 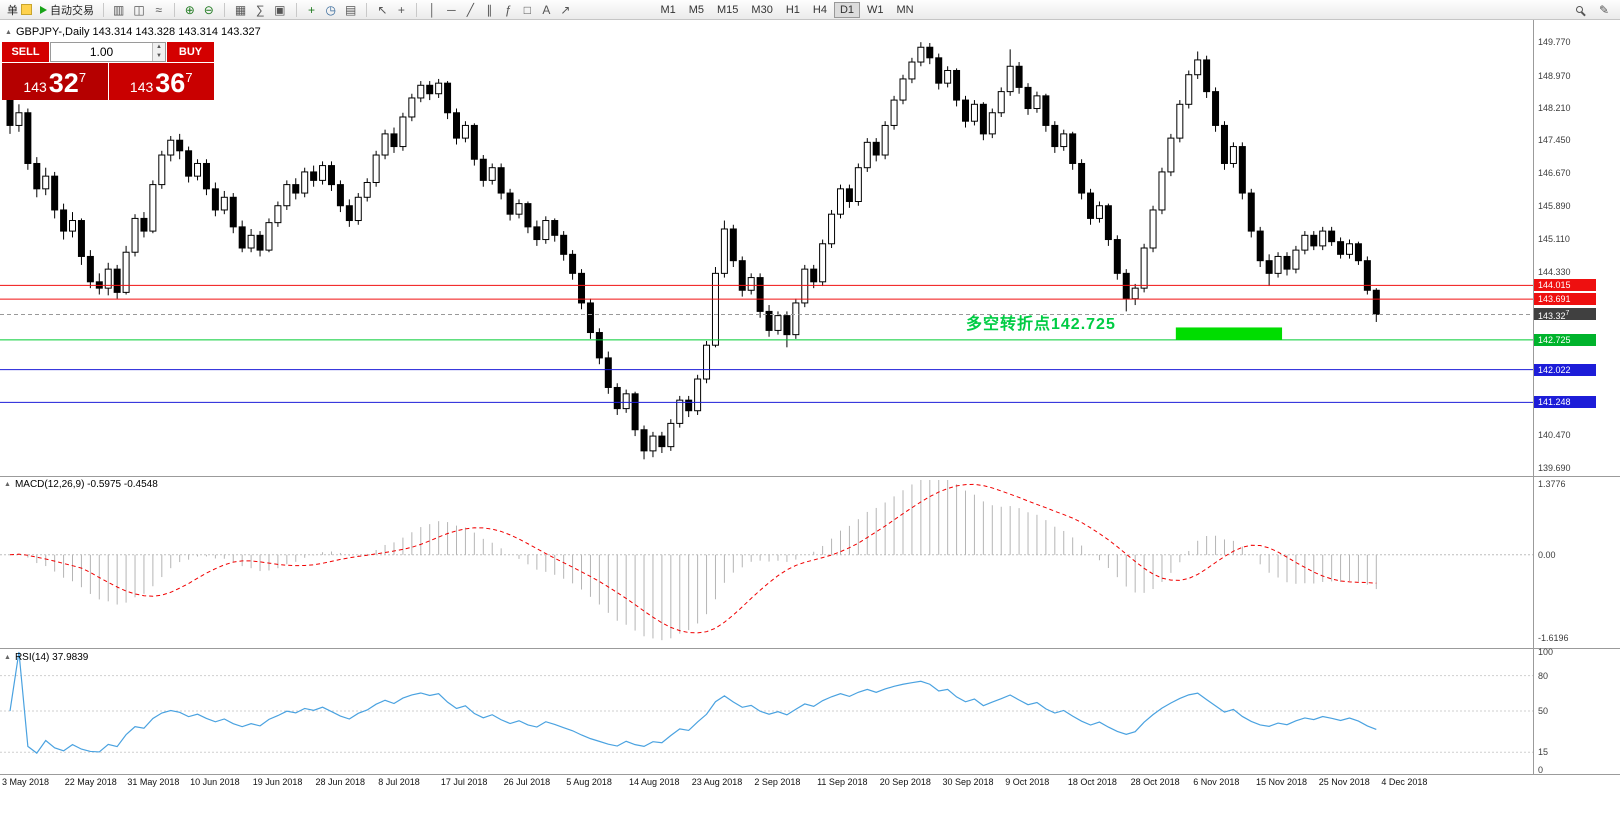 I want to click on price-badge: 142.725, so click(x=1565, y=339).